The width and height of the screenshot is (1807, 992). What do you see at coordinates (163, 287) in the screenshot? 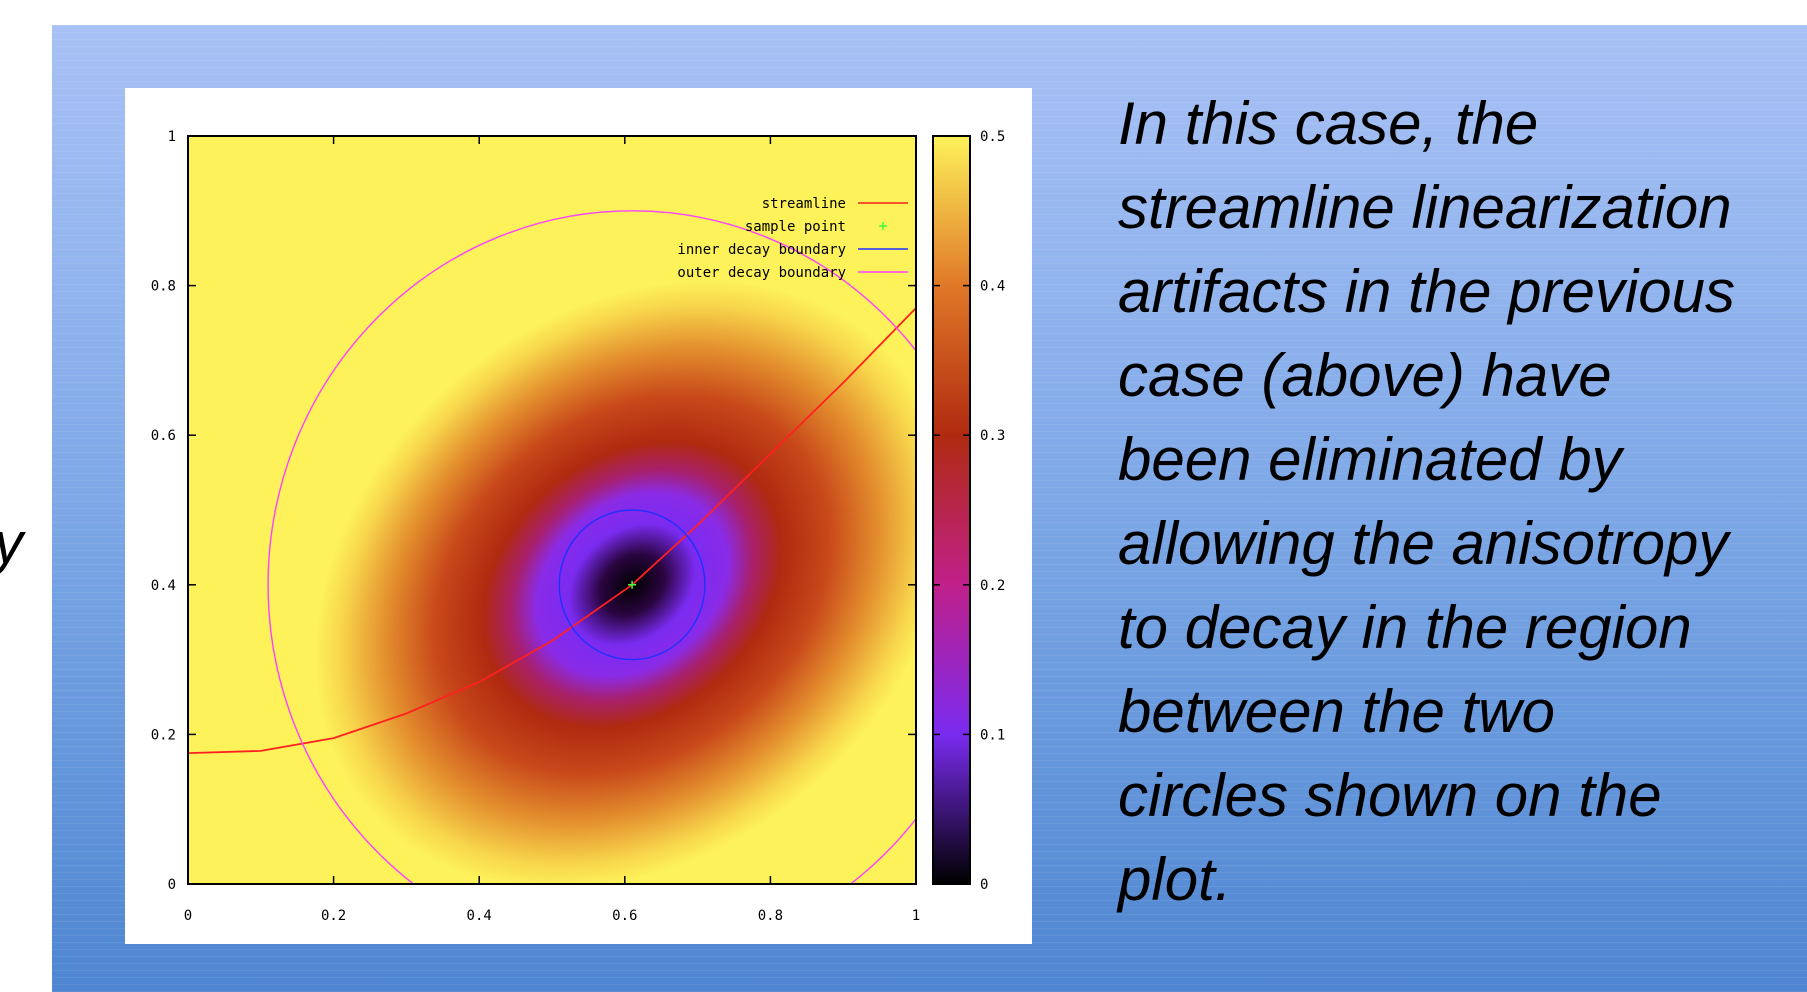
I see `y-tick-label: 0.8` at bounding box center [163, 287].